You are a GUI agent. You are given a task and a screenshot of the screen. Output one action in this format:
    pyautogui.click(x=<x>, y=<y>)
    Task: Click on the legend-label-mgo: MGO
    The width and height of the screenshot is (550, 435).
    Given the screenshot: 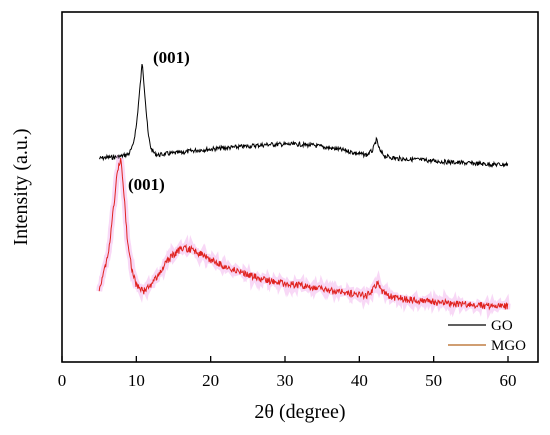 What is the action you would take?
    pyautogui.click(x=508, y=346)
    